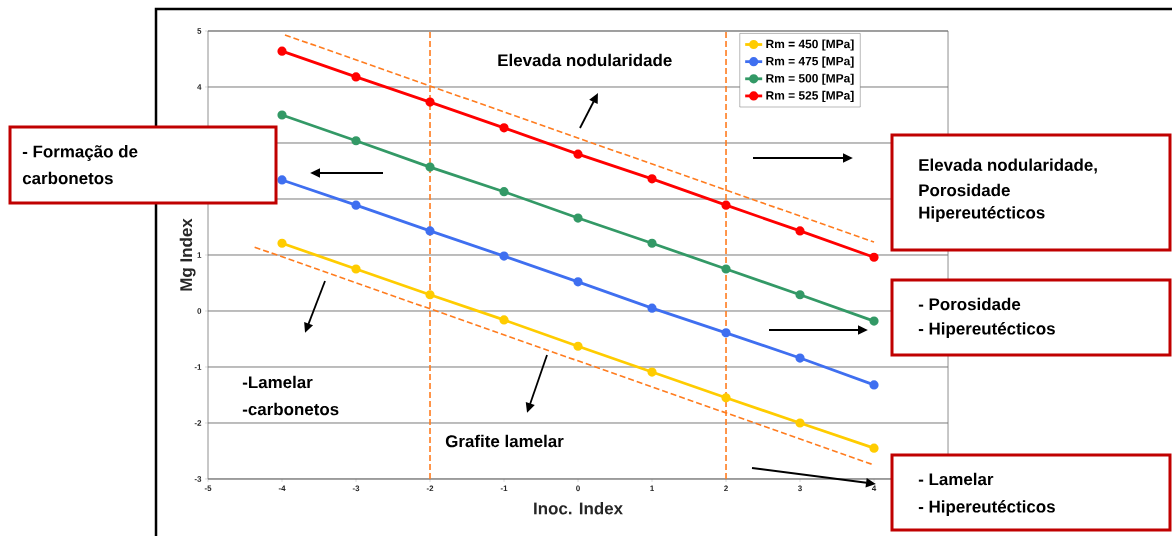  What do you see at coordinates (986, 508) in the screenshot?
I see `text: - Hipereutécticos` at bounding box center [986, 508].